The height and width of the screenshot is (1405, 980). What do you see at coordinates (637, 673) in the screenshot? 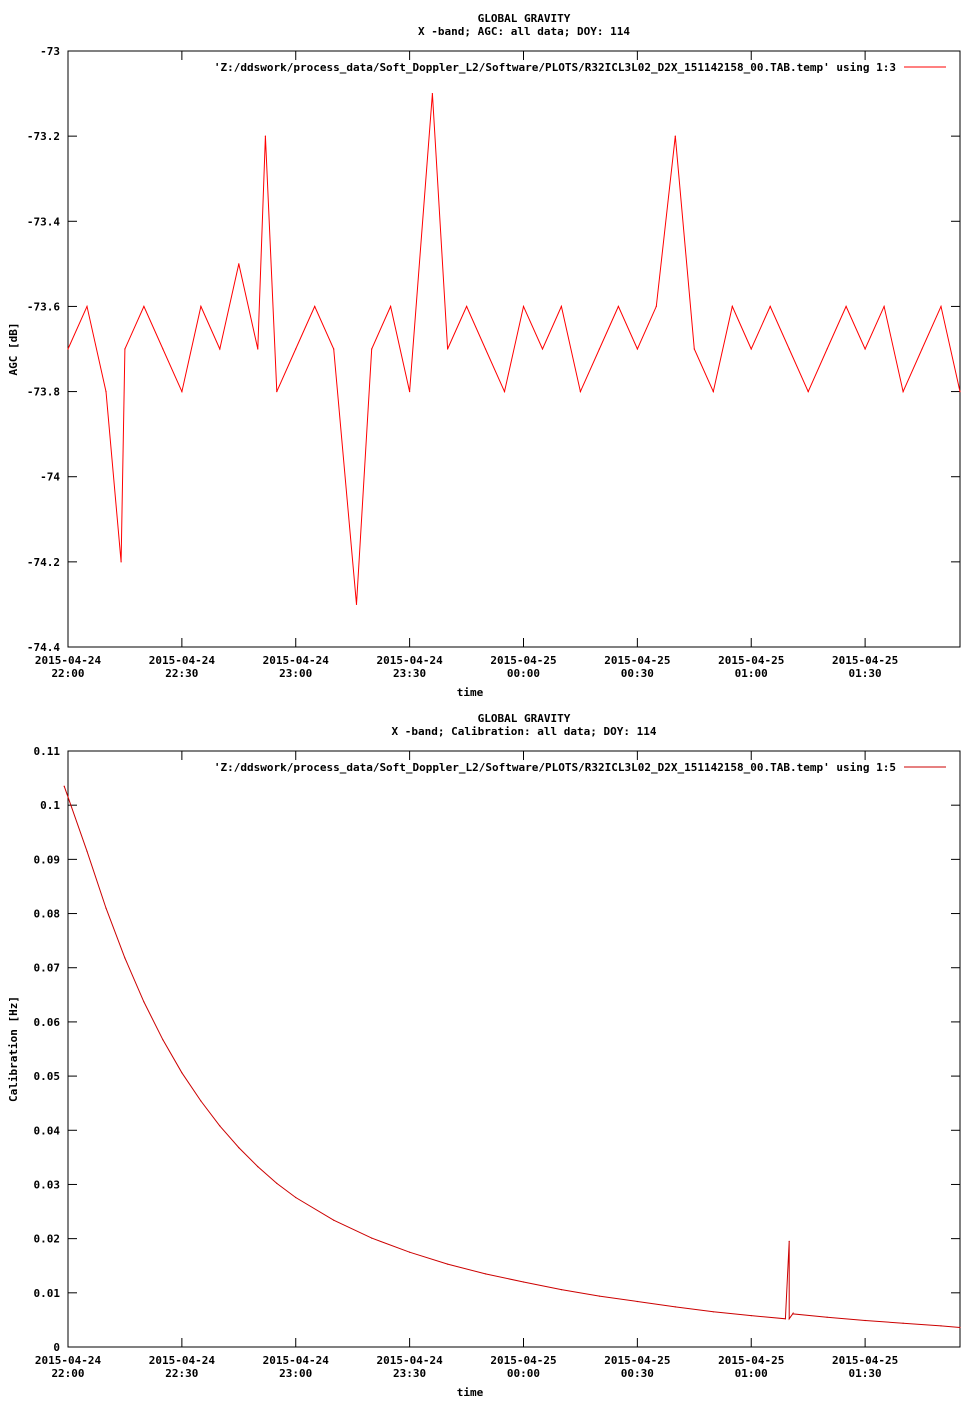
I see `x-tick-time: 00:30` at bounding box center [637, 673].